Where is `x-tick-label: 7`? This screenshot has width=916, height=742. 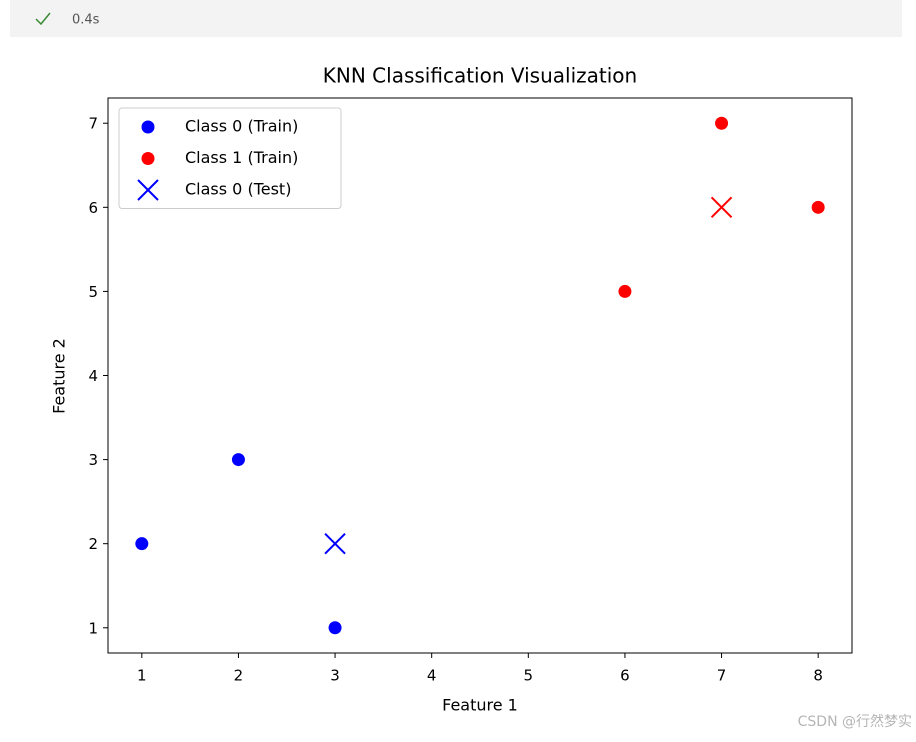 x-tick-label: 7 is located at coordinates (722, 676).